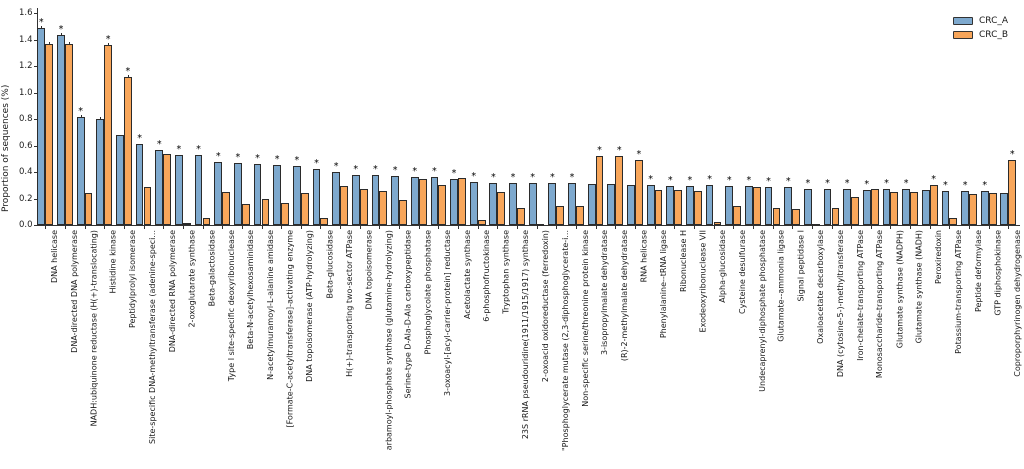 The width and height of the screenshot is (1024, 469). What do you see at coordinates (963, 21) in the screenshot?
I see `legend-swatch-crc-a` at bounding box center [963, 21].